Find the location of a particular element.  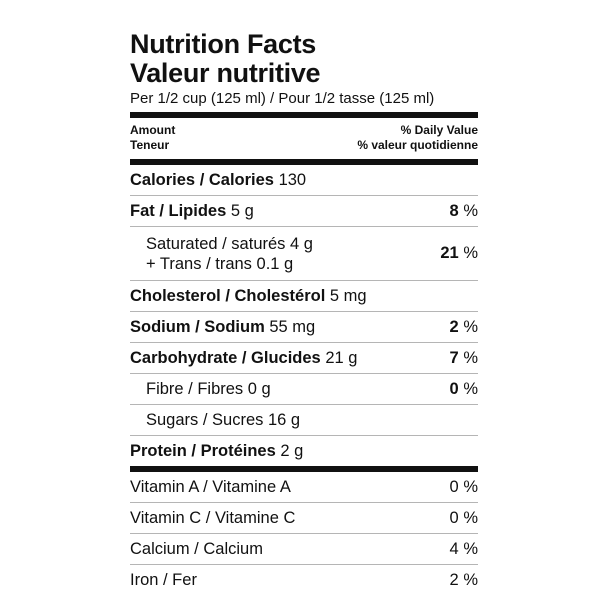

vitamin-c-dv: 0 is located at coordinates (454, 517).